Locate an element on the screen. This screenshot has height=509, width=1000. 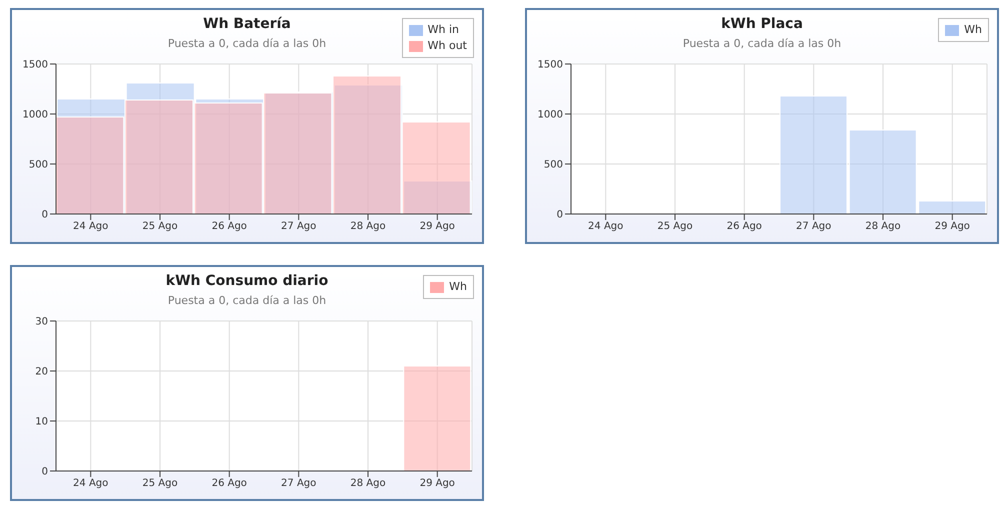
chart-title: kWh Consumo diario is located at coordinates (247, 281).